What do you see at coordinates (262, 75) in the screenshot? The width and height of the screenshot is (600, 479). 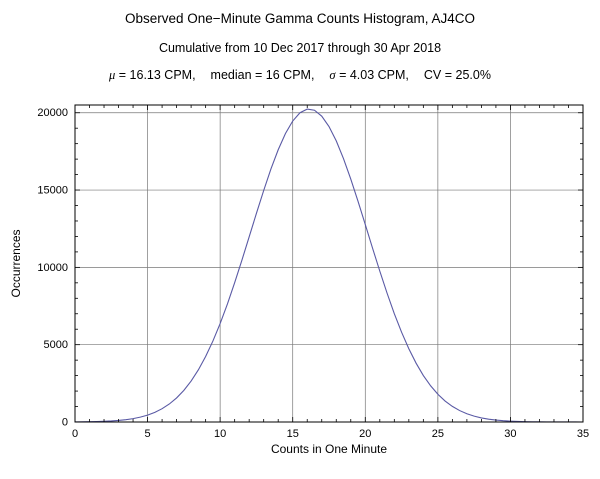 I see `median-value: median = 16 CPM,` at bounding box center [262, 75].